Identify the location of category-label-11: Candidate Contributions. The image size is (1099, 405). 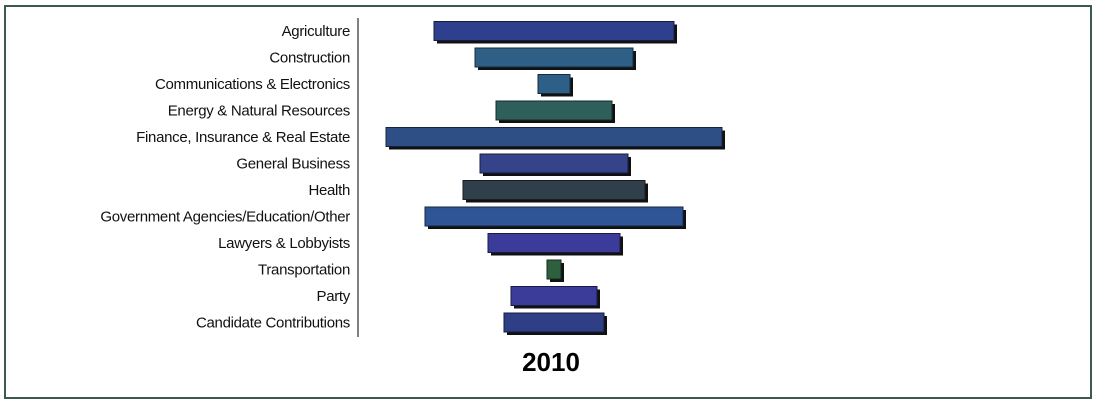
(273, 323).